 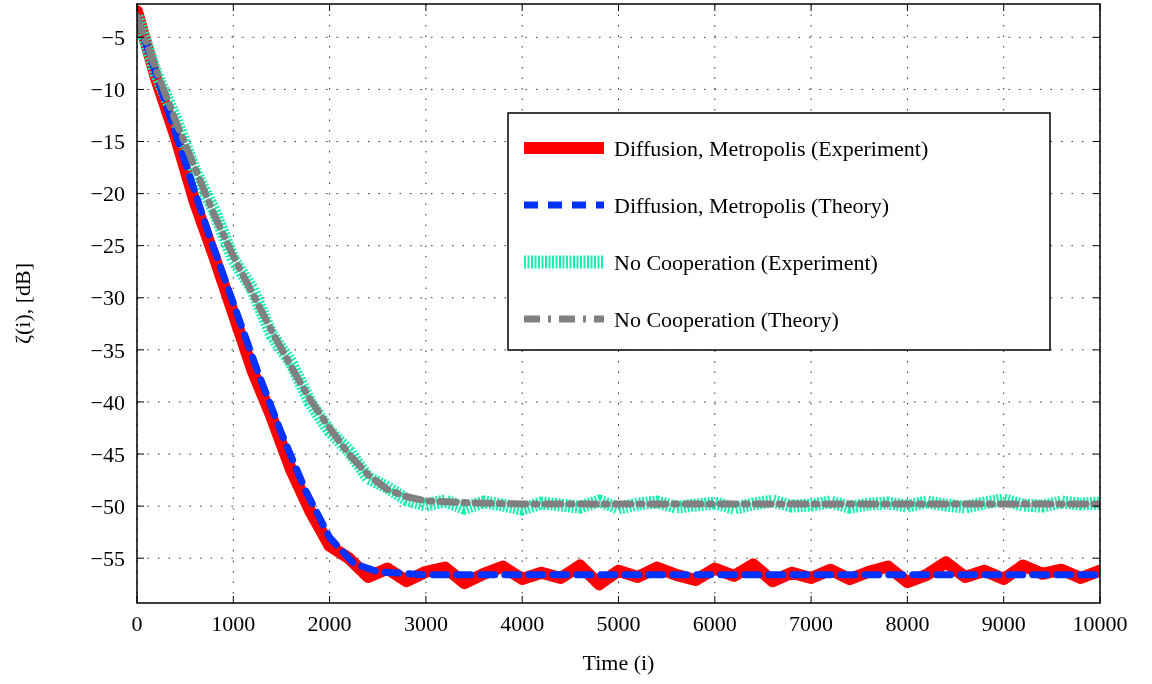 What do you see at coordinates (907, 623) in the screenshot?
I see `x-tick-label: 8000` at bounding box center [907, 623].